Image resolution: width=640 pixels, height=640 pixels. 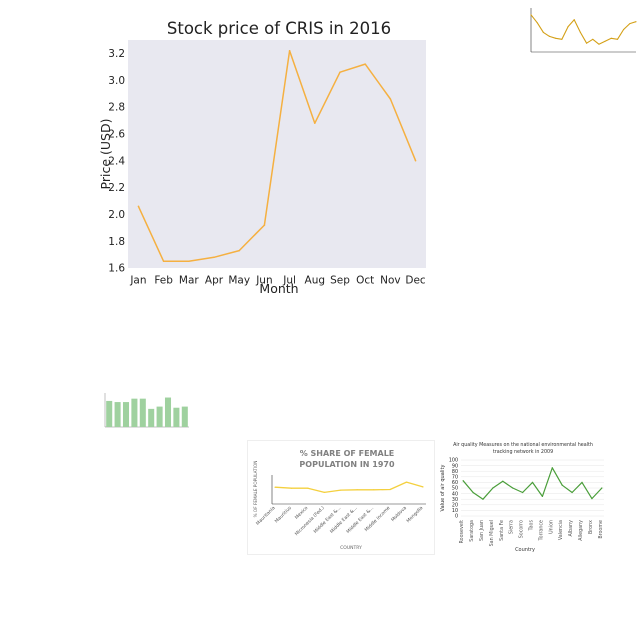 I want to click on cris-series-line, so click(x=277, y=156).